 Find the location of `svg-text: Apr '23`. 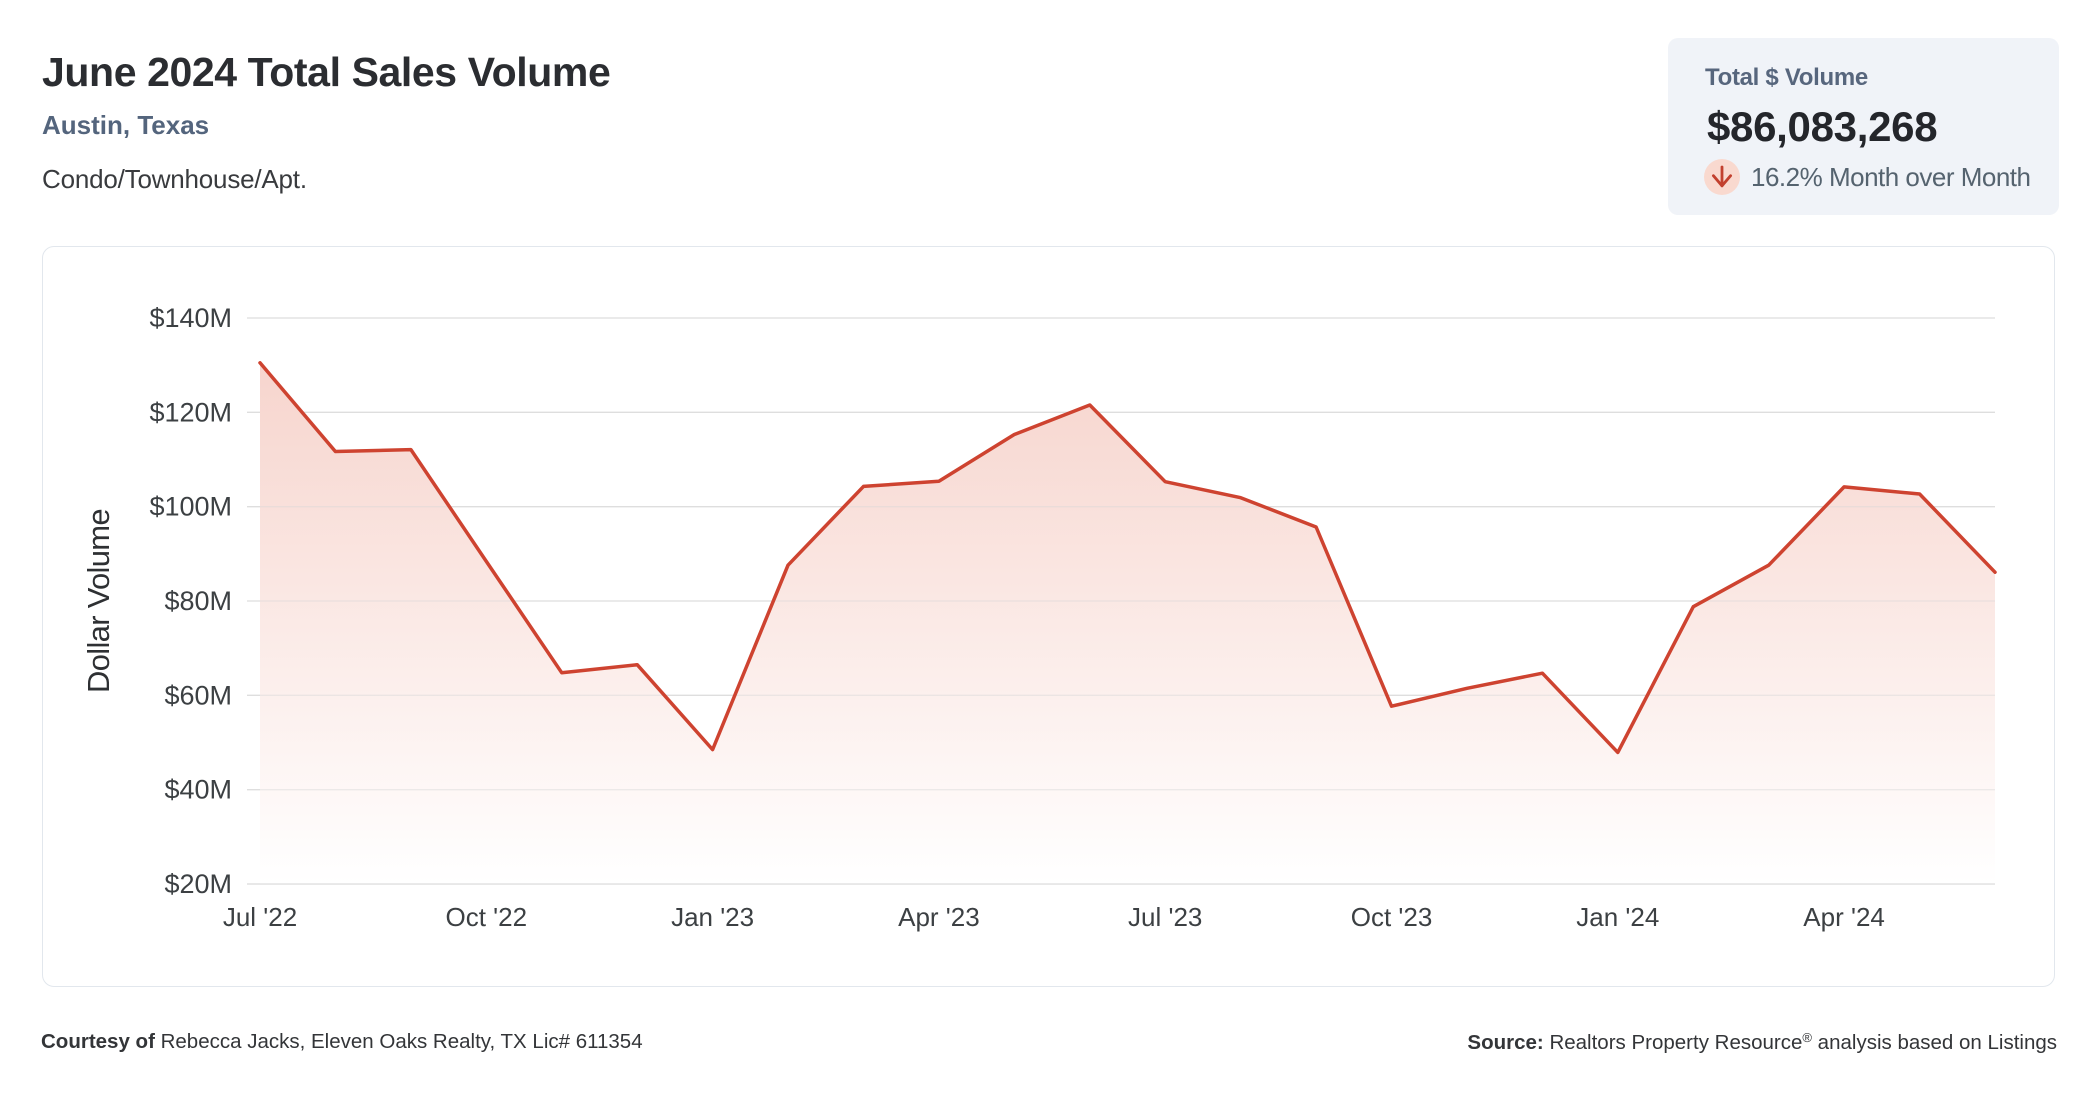

svg-text: Apr '23 is located at coordinates (939, 917).